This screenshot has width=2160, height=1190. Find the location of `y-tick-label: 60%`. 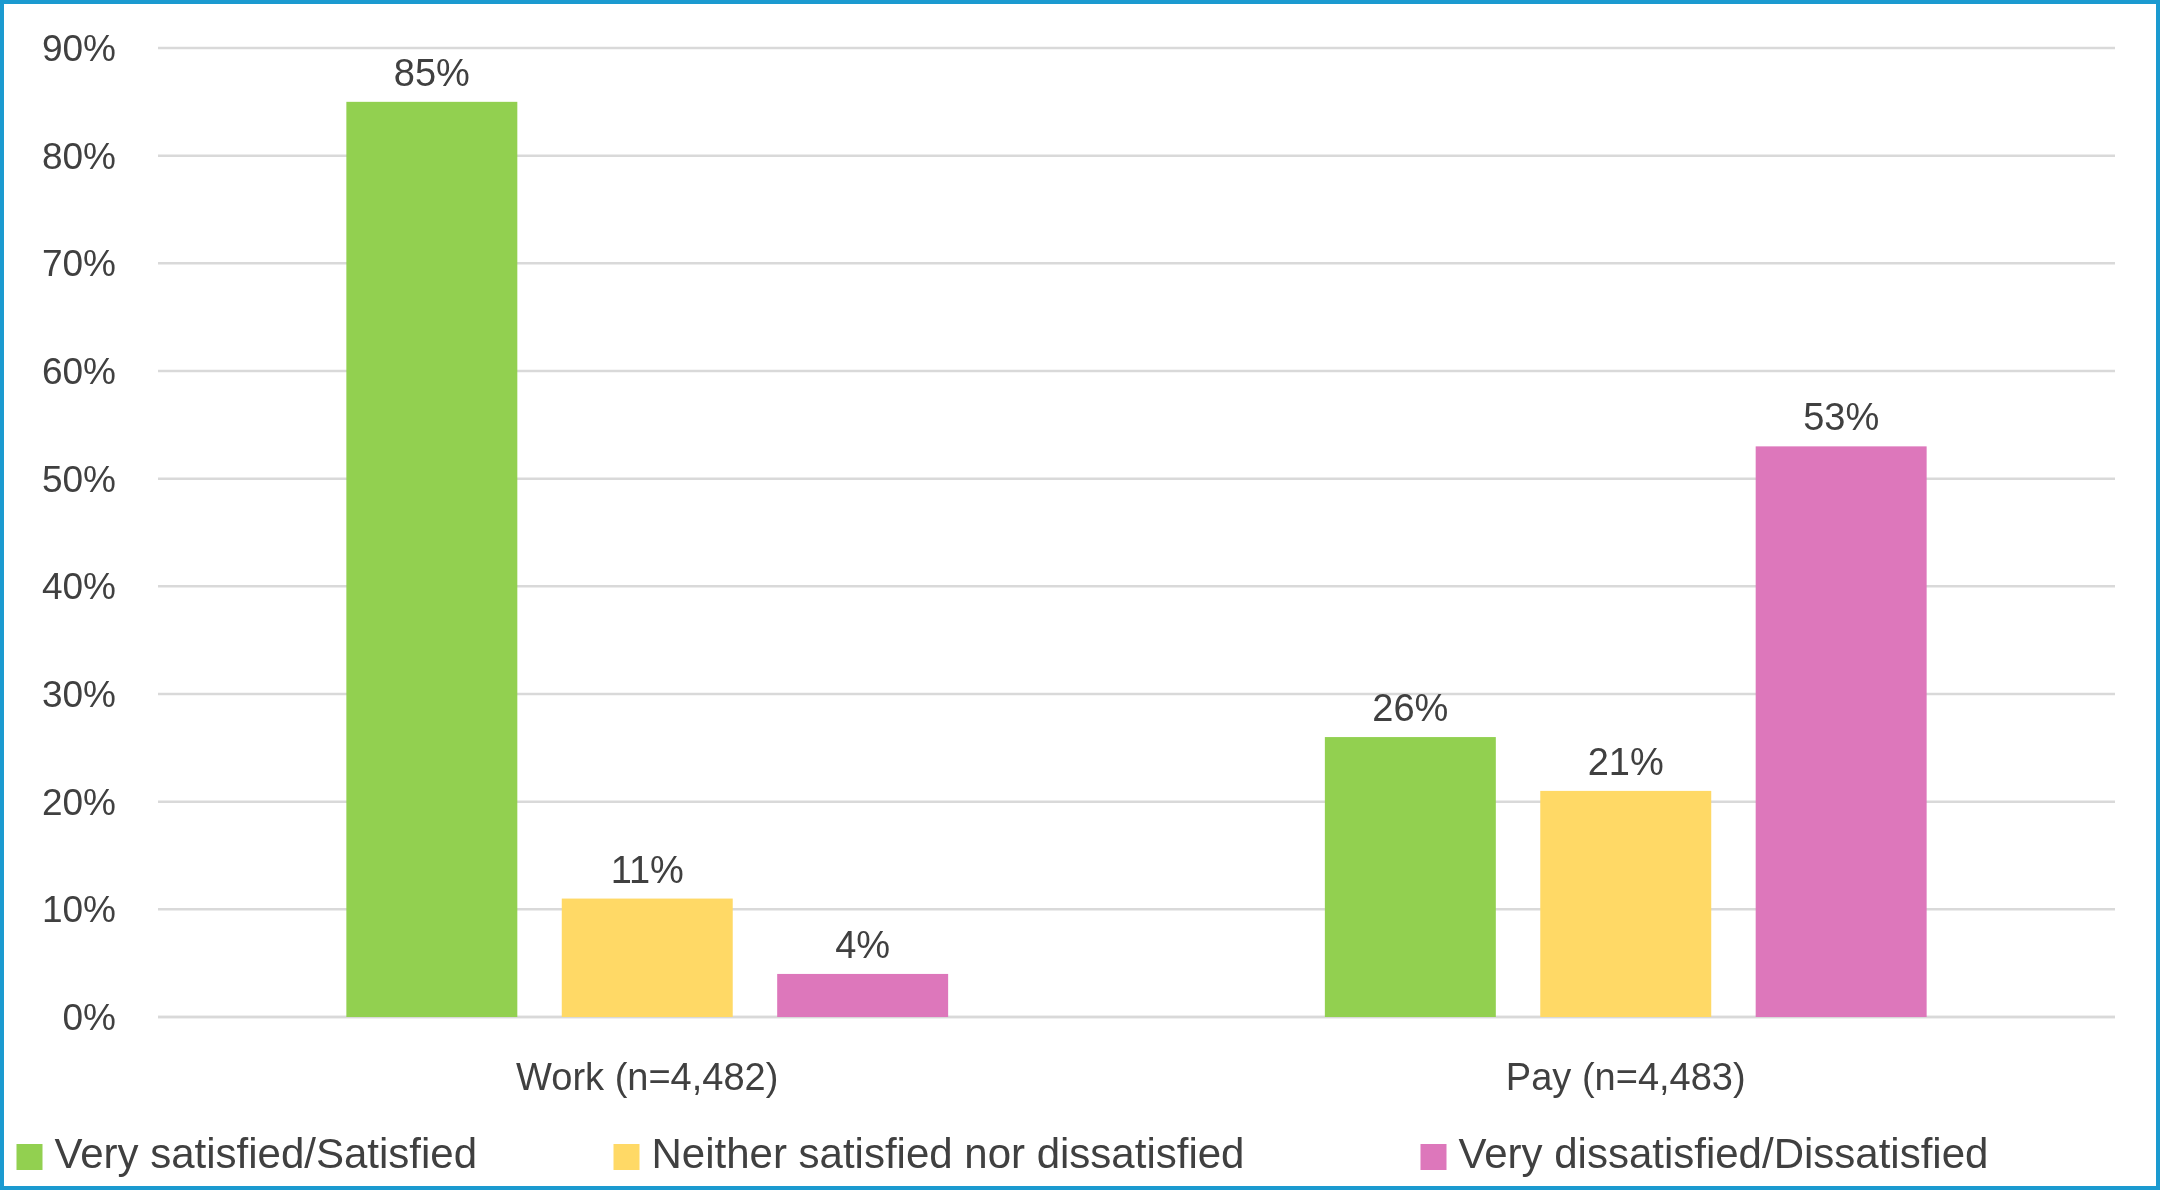

y-tick-label: 60% is located at coordinates (78, 371).